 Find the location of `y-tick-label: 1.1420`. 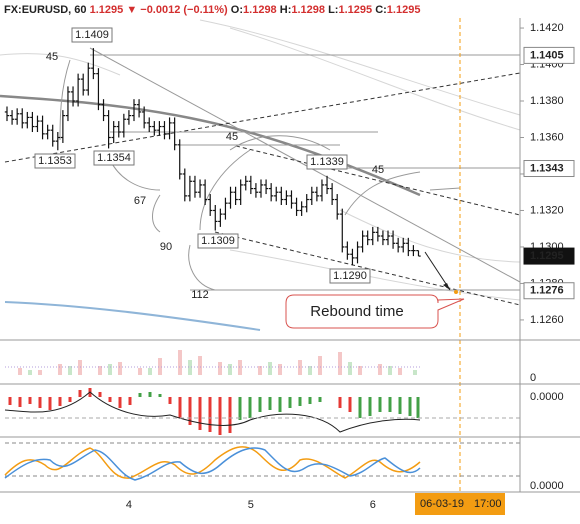

y-tick-label: 1.1420 is located at coordinates (547, 28).